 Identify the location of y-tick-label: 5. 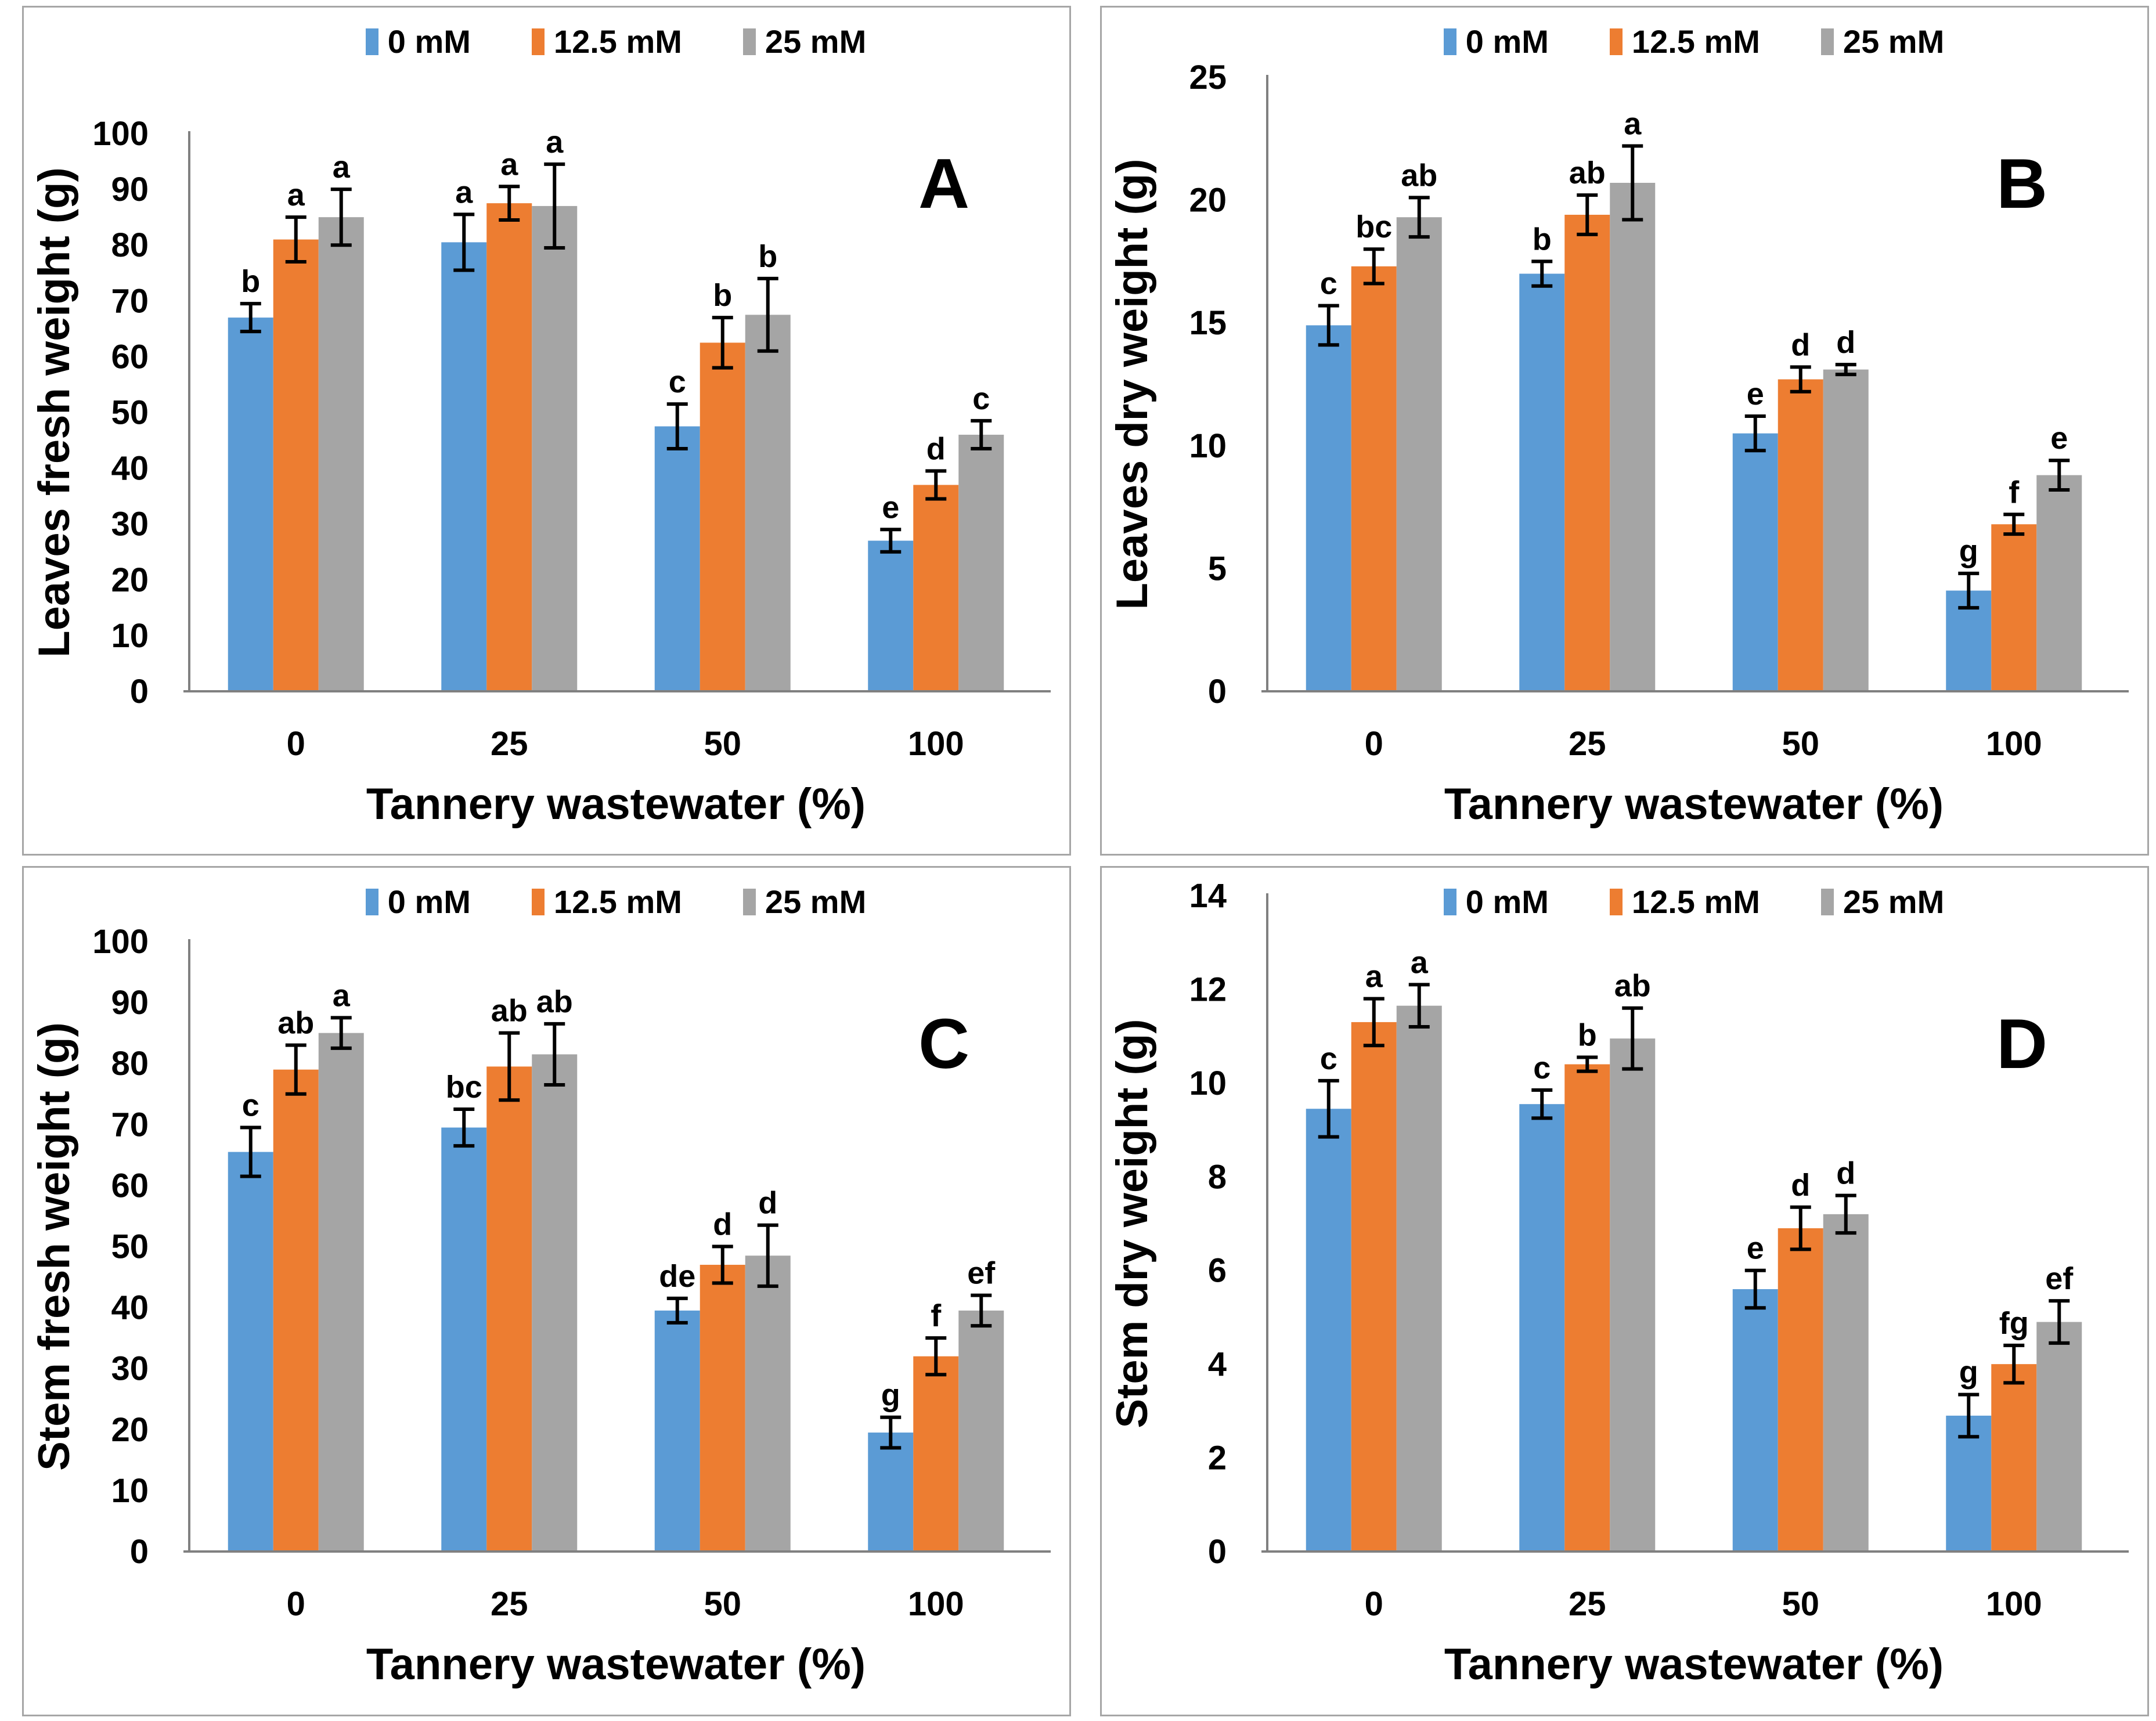
(1217, 568).